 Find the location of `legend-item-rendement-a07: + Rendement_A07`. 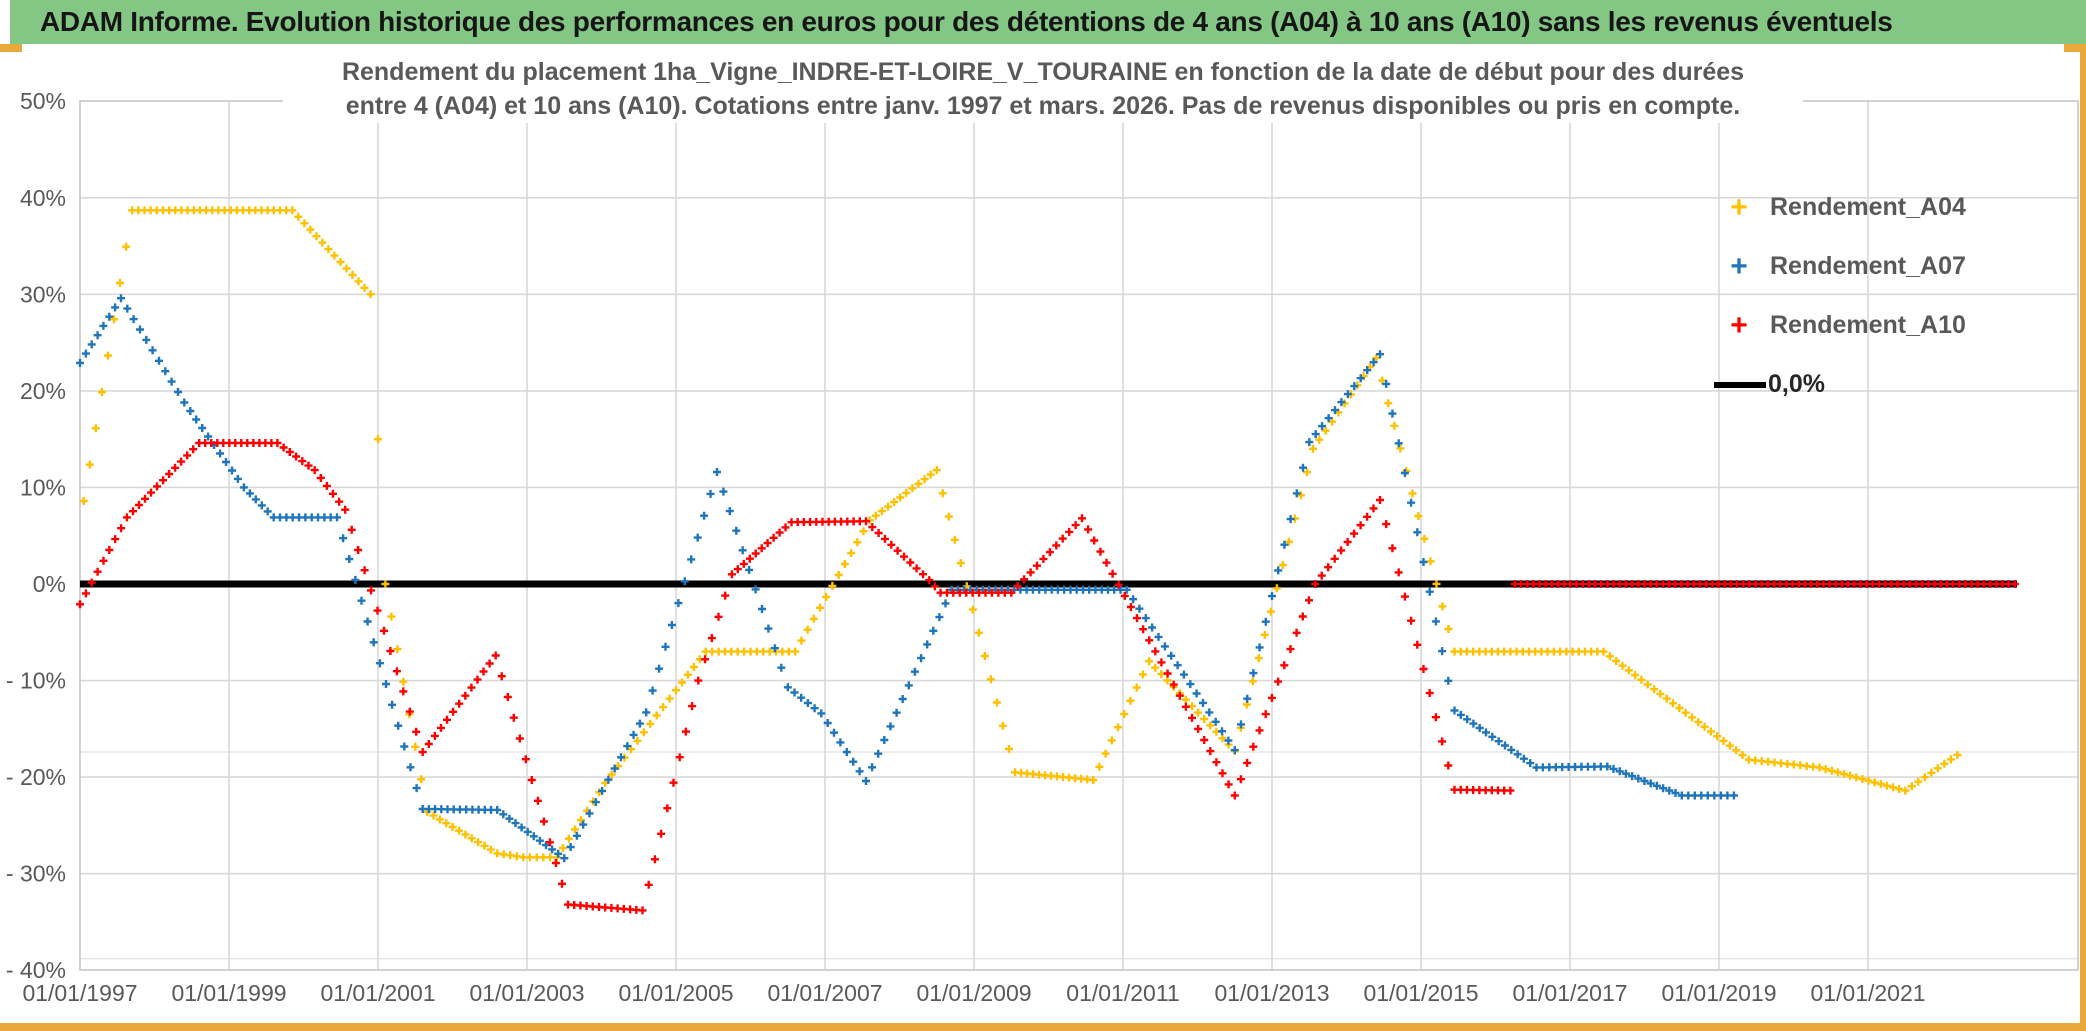

legend-item-rendement-a07: + Rendement_A07 is located at coordinates (1840, 266).